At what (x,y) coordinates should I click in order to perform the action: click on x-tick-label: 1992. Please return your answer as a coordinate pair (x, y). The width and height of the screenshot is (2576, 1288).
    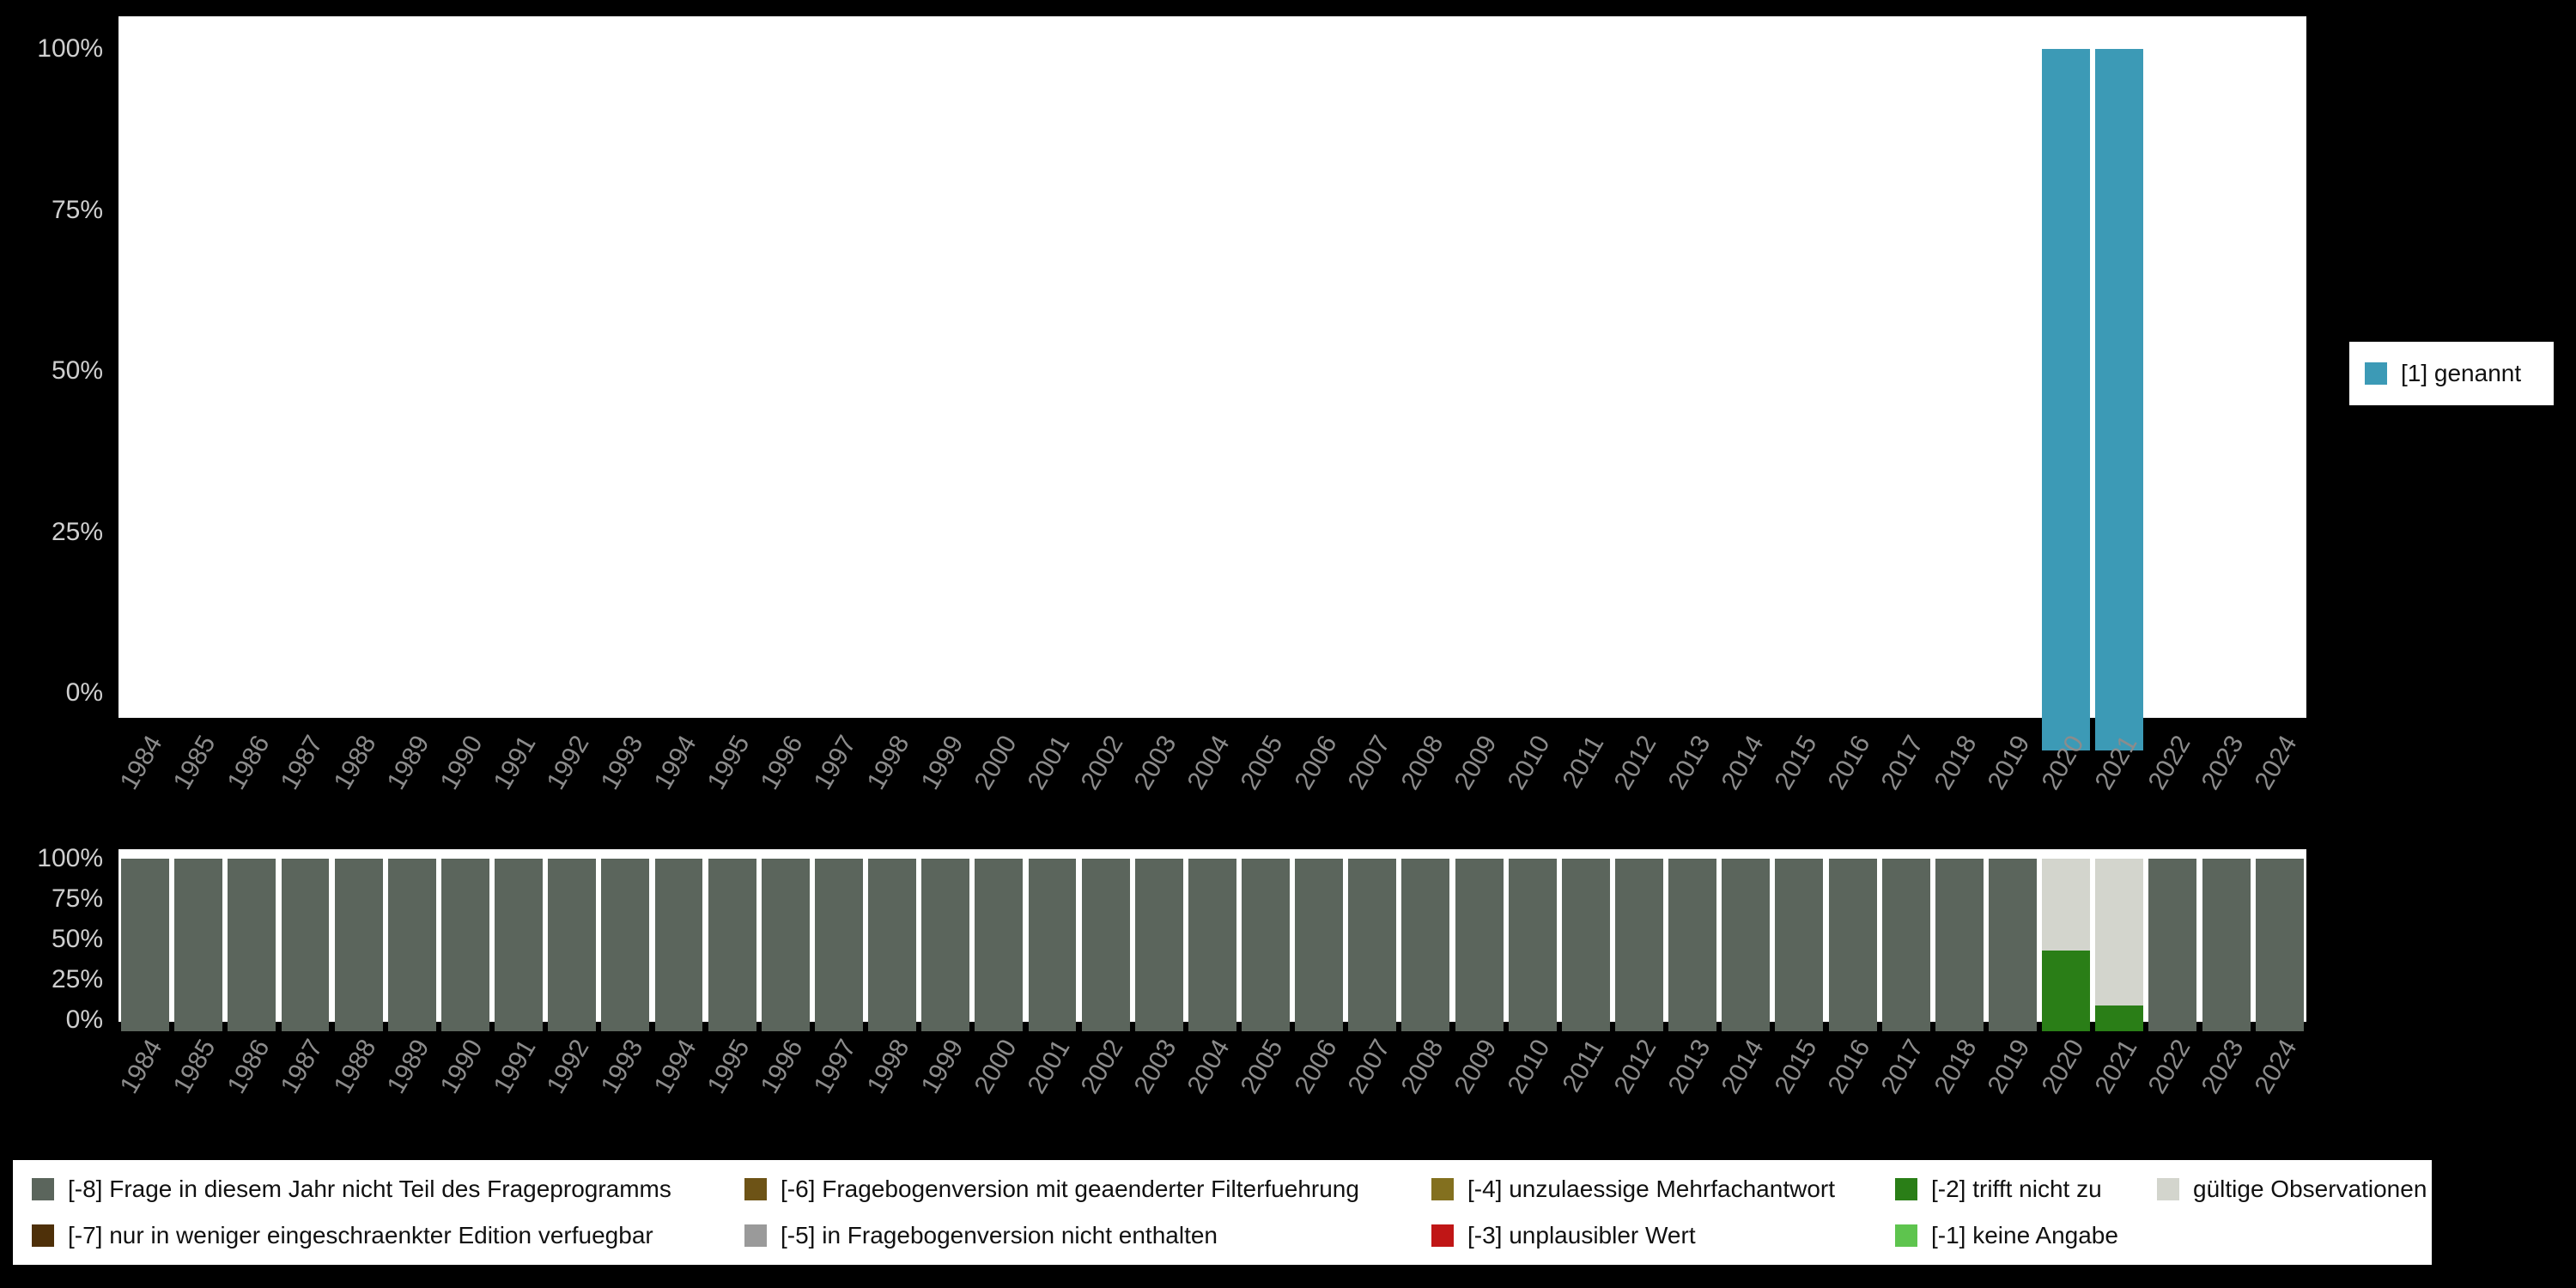
    Looking at the image, I should click on (569, 1067).